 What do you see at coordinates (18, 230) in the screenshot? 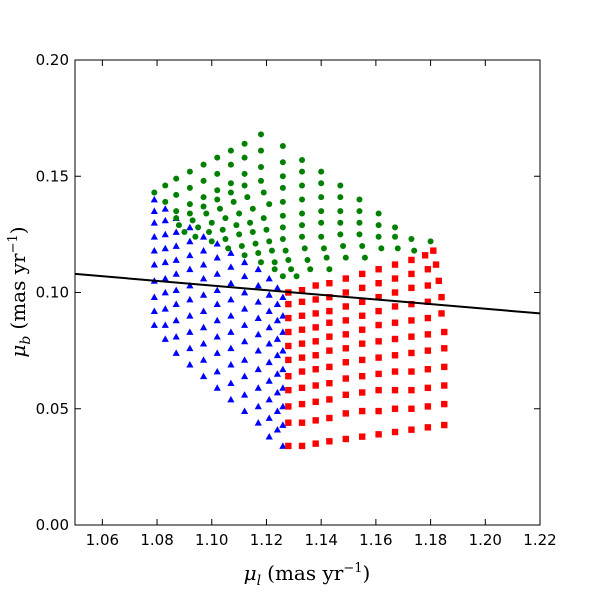
I see `y-axis-label-close: )` at bounding box center [18, 230].